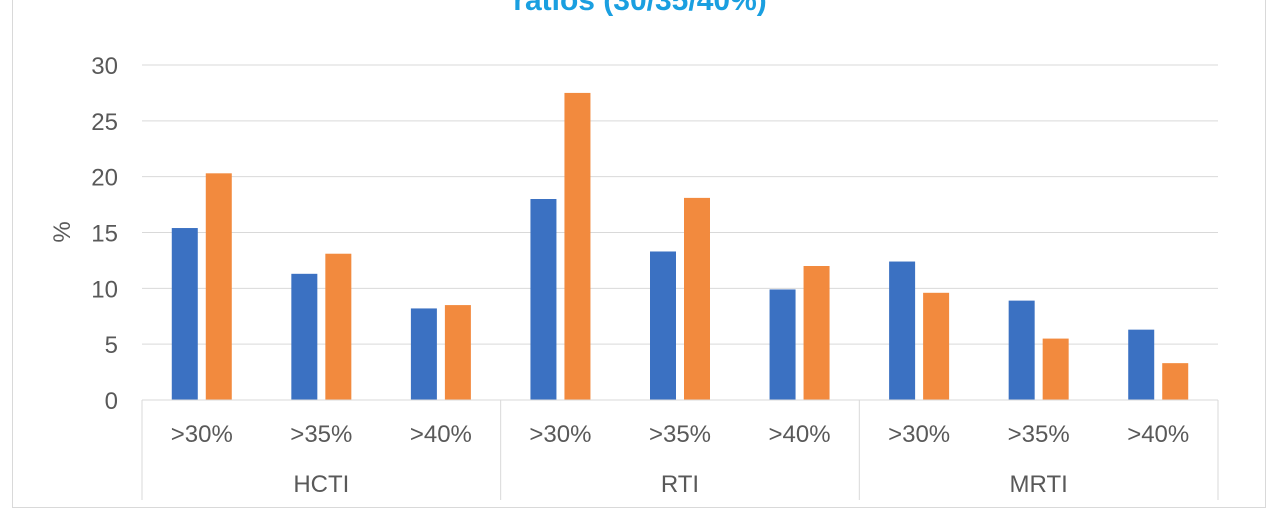  What do you see at coordinates (640, 8) in the screenshot?
I see `chart-title: ratios (30/35/40%)` at bounding box center [640, 8].